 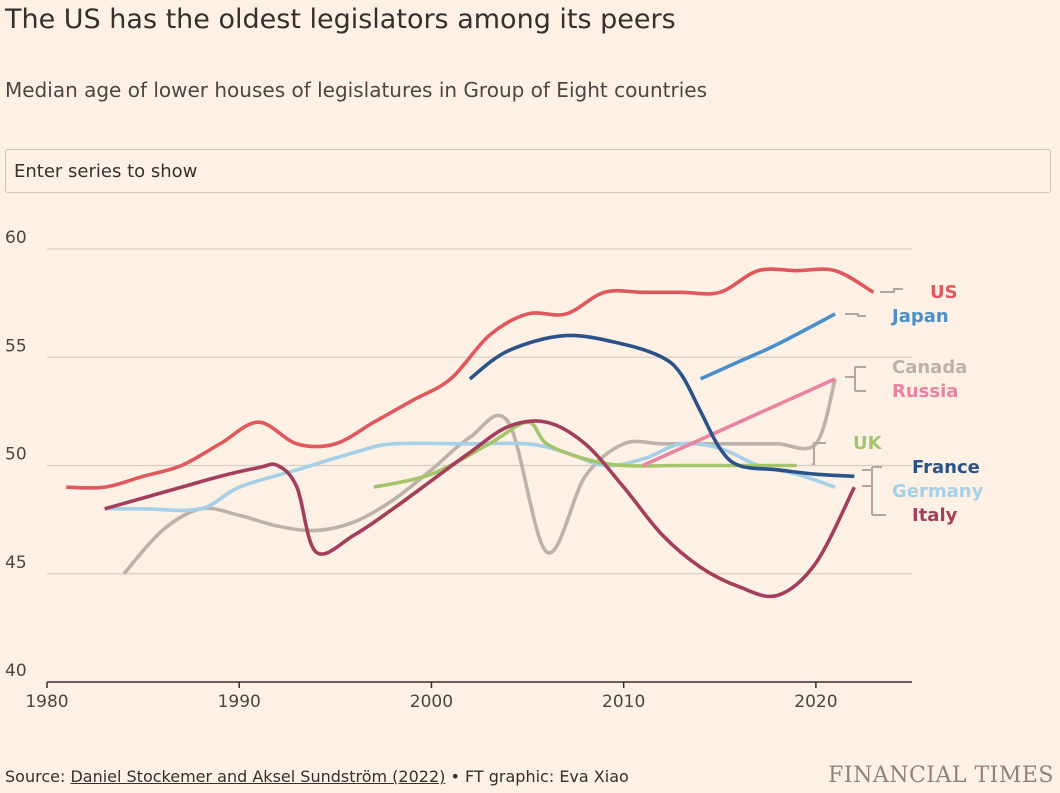 I want to click on series-search-input, so click(x=528, y=171).